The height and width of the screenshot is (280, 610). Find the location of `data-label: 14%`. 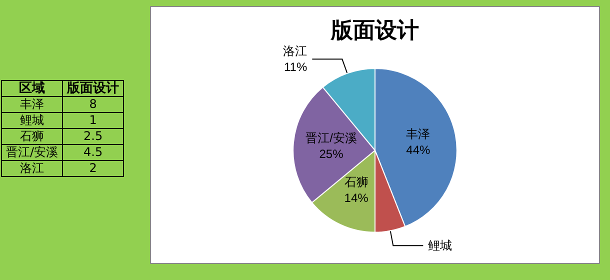

data-label: 14% is located at coordinates (356, 198).